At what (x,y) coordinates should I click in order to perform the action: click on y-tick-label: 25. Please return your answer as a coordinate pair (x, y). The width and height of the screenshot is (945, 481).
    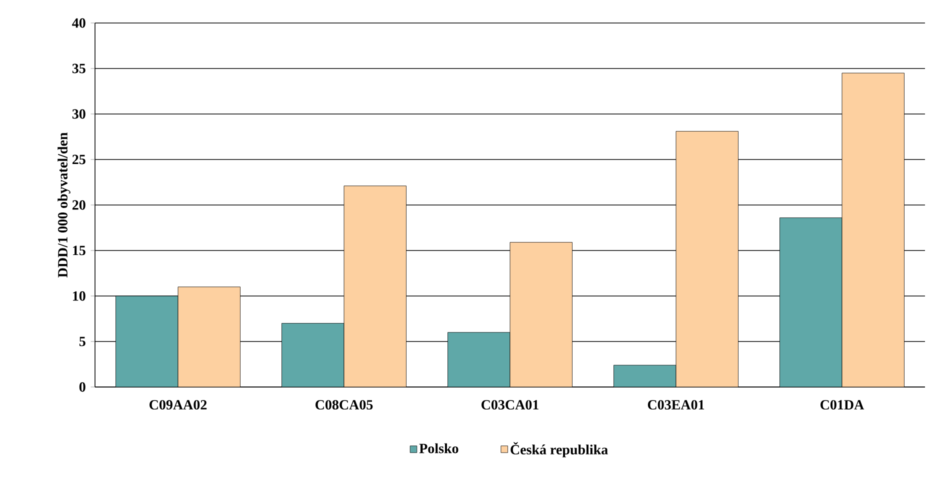
    Looking at the image, I should click on (79, 159).